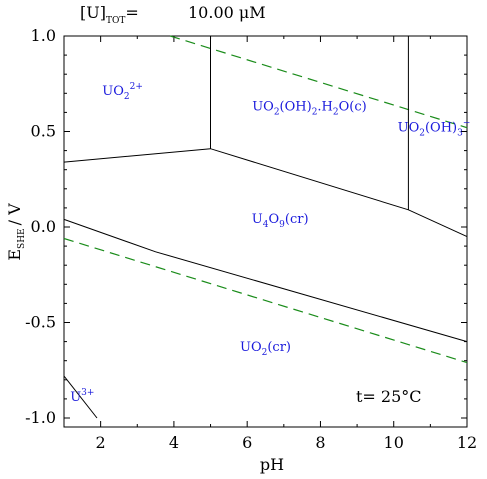 The image size is (487, 479). What do you see at coordinates (14, 255) in the screenshot?
I see `y-axis-title-main: E` at bounding box center [14, 255].